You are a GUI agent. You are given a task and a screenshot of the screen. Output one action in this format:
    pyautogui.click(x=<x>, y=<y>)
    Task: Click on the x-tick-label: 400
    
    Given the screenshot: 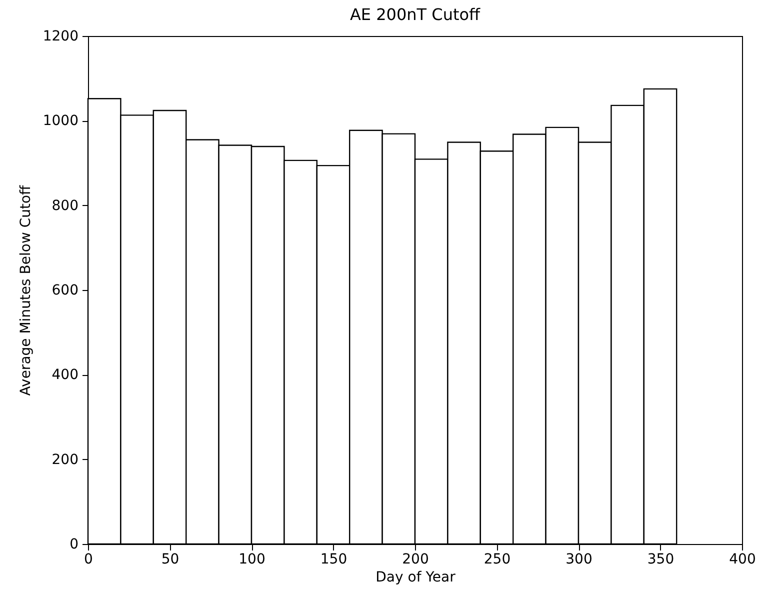 What is the action you would take?
    pyautogui.click(x=742, y=560)
    